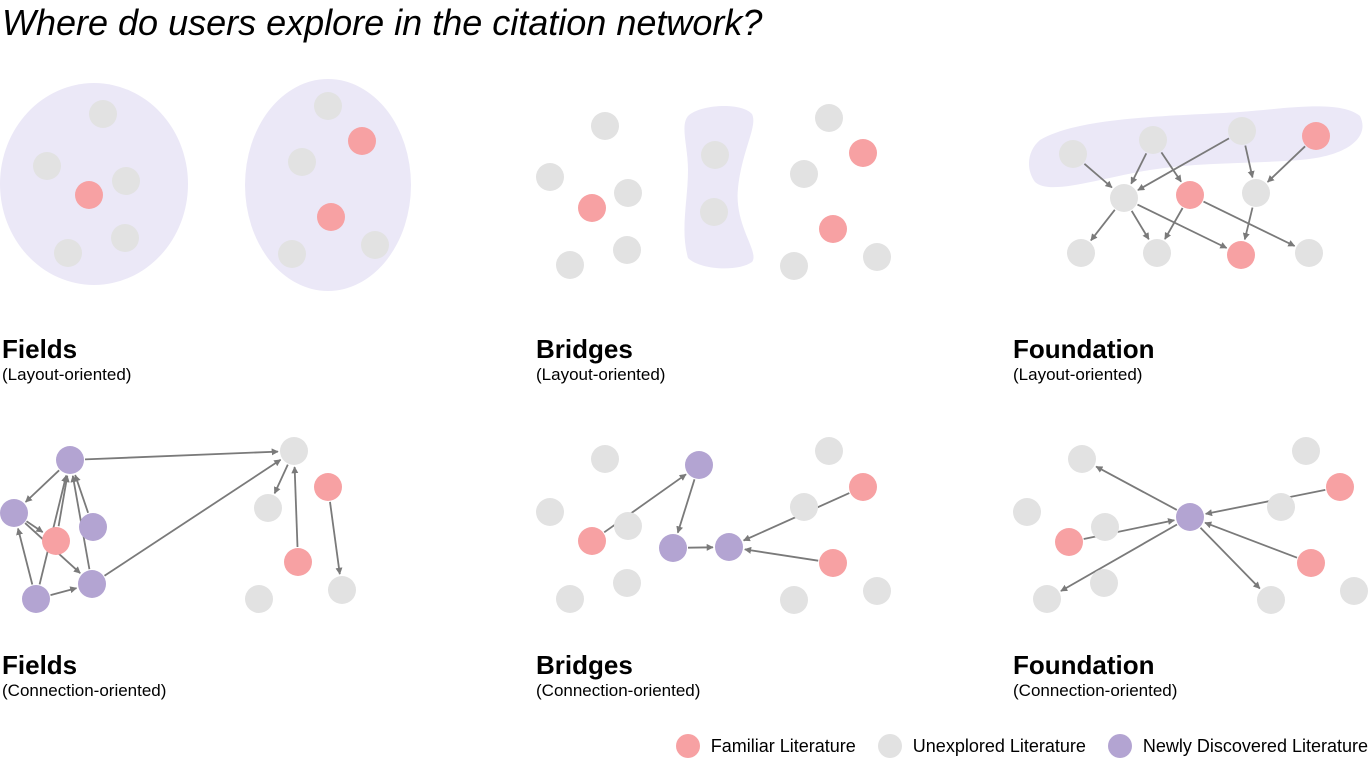  I want to click on caption-title: Foundation, so click(1084, 665).